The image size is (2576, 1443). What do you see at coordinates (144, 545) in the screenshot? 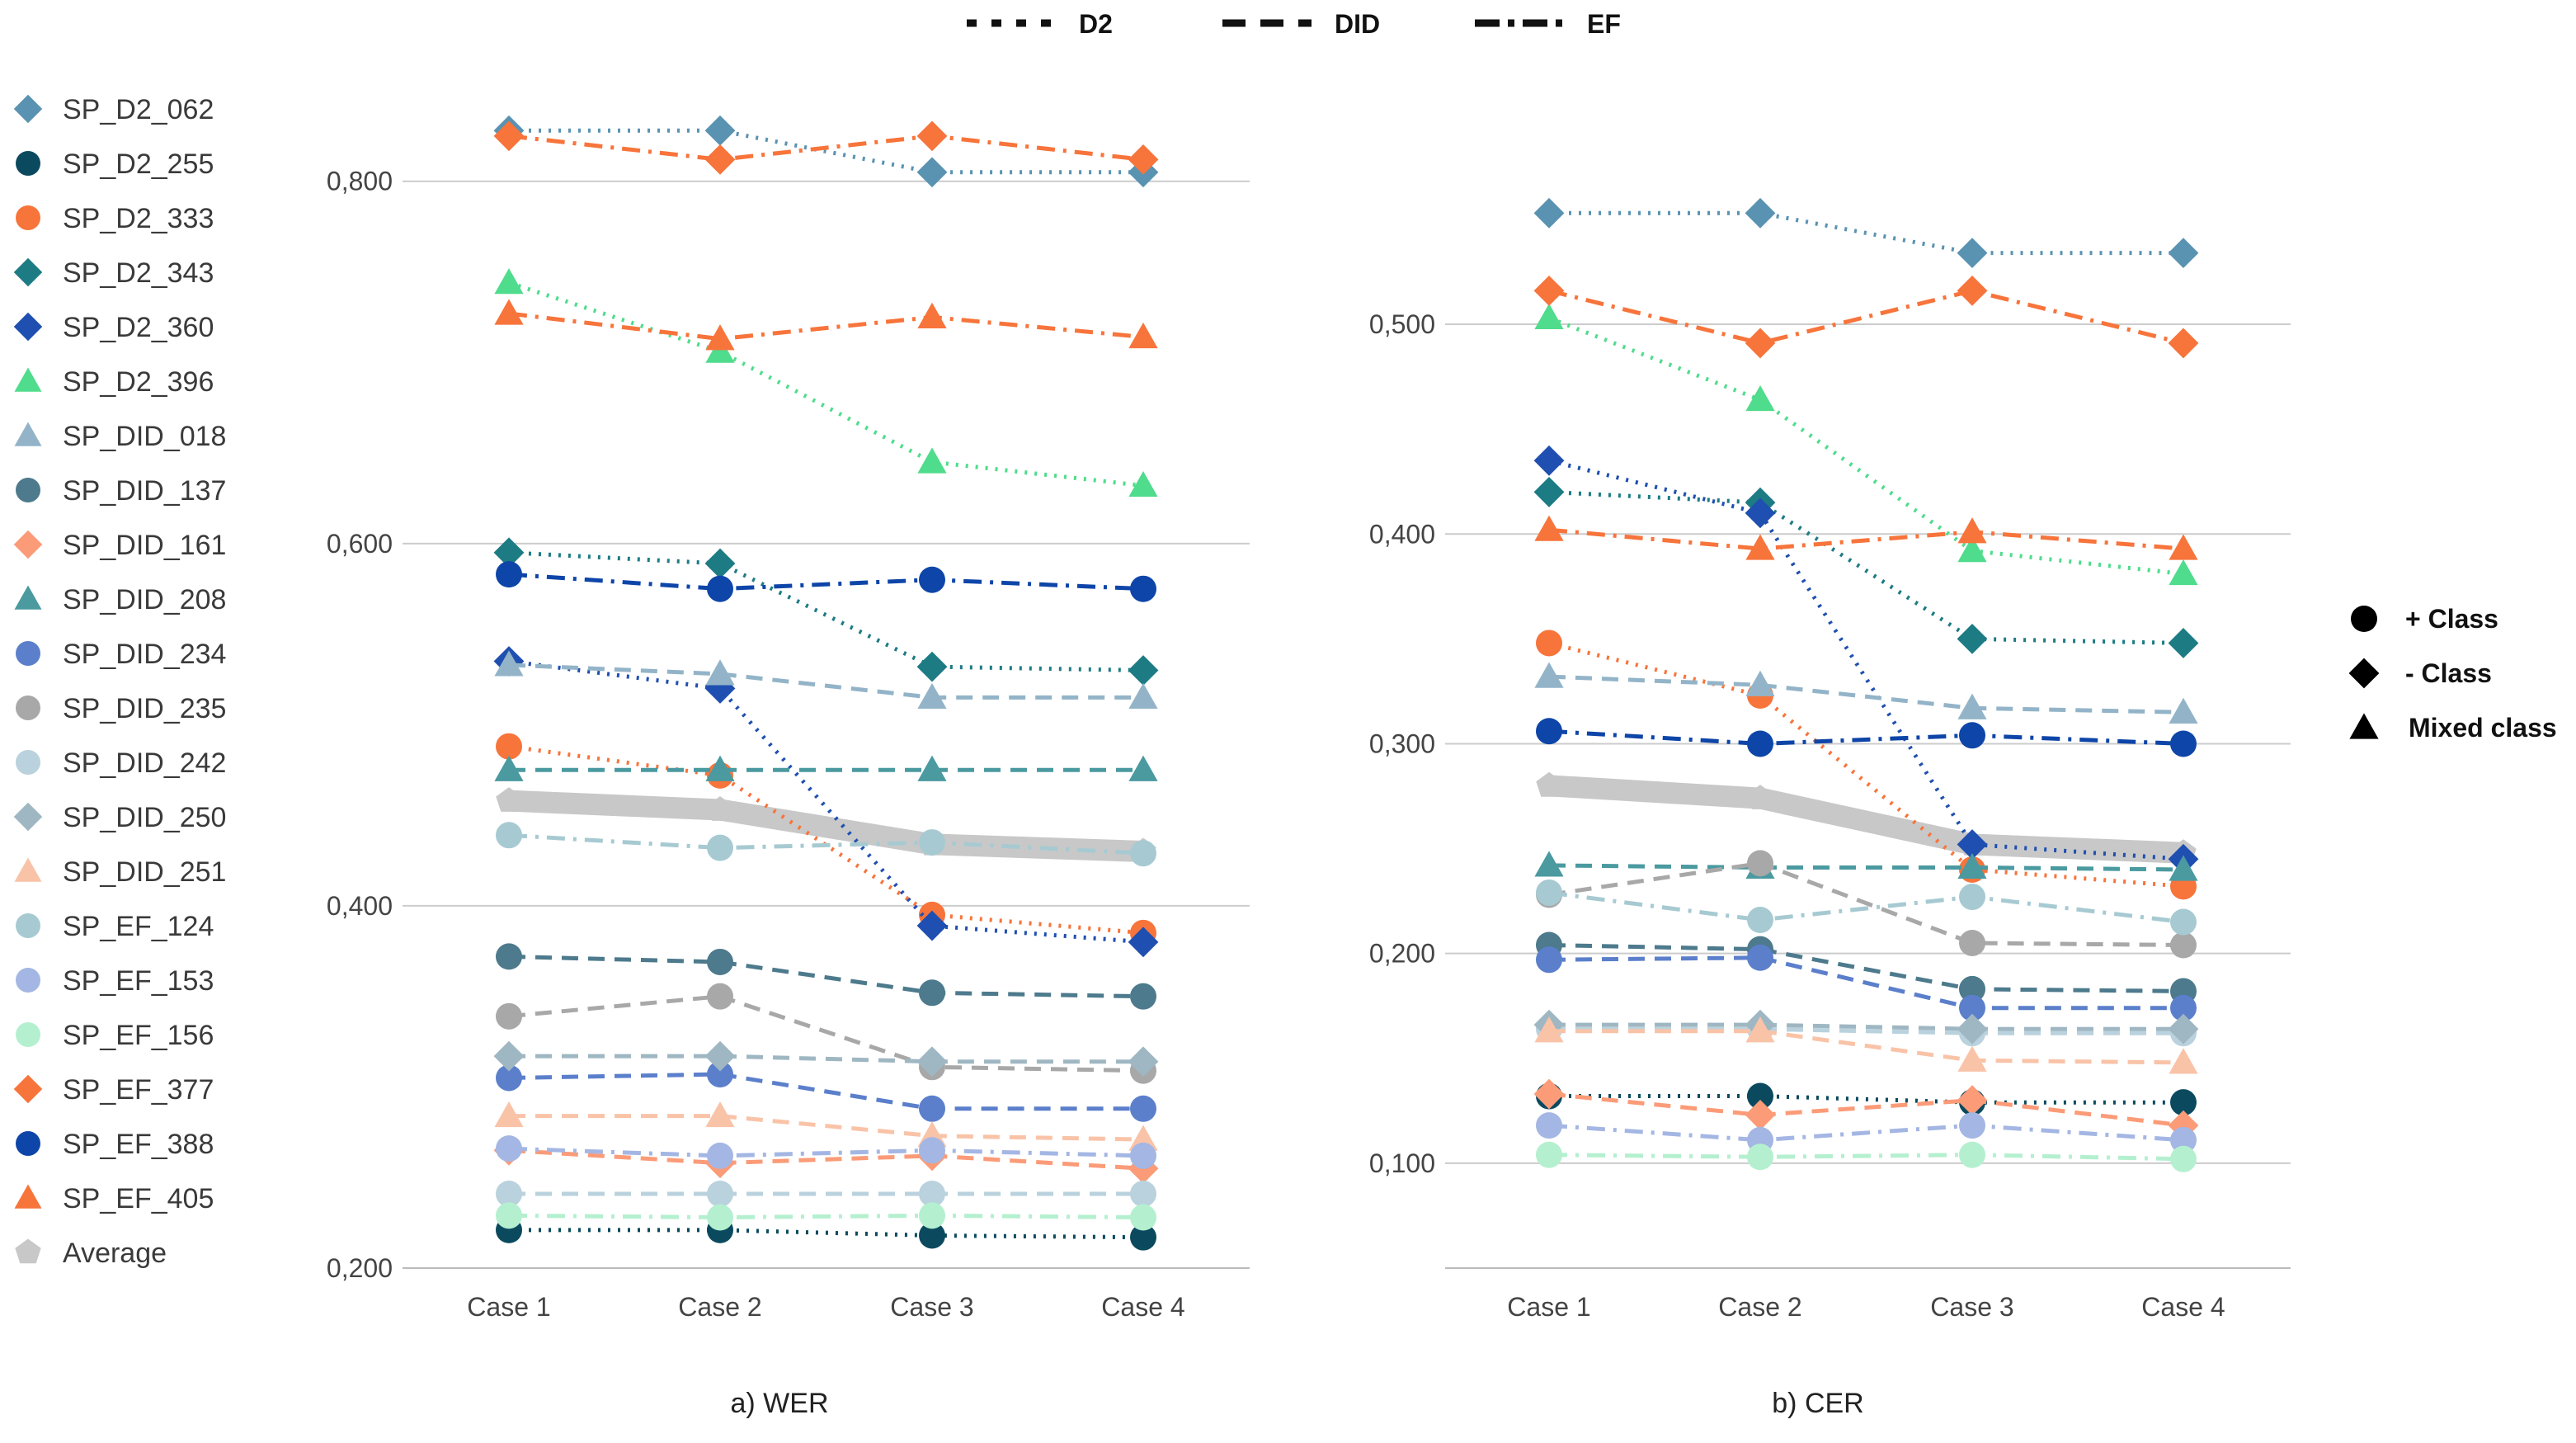
I see `legend-label-sp-did-161: SP_DID_161` at bounding box center [144, 545].